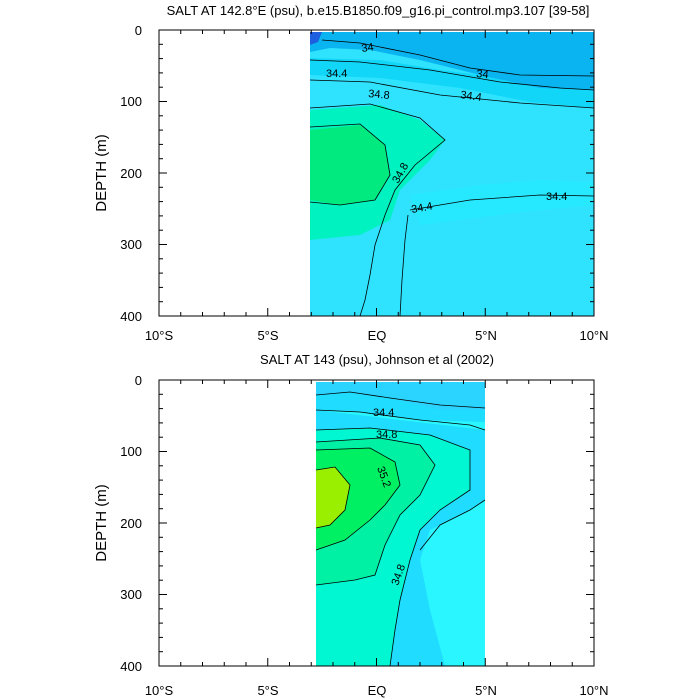 This screenshot has height=700, width=700. What do you see at coordinates (377, 210) in the screenshot?
I see `contour-line-348a` at bounding box center [377, 210].